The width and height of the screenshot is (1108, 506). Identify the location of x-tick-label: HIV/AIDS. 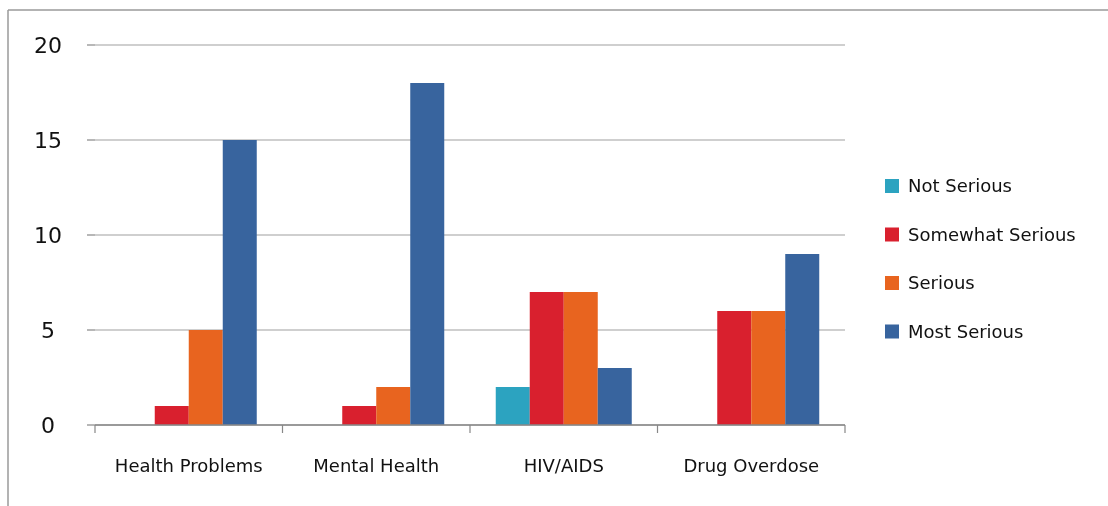
(563, 465).